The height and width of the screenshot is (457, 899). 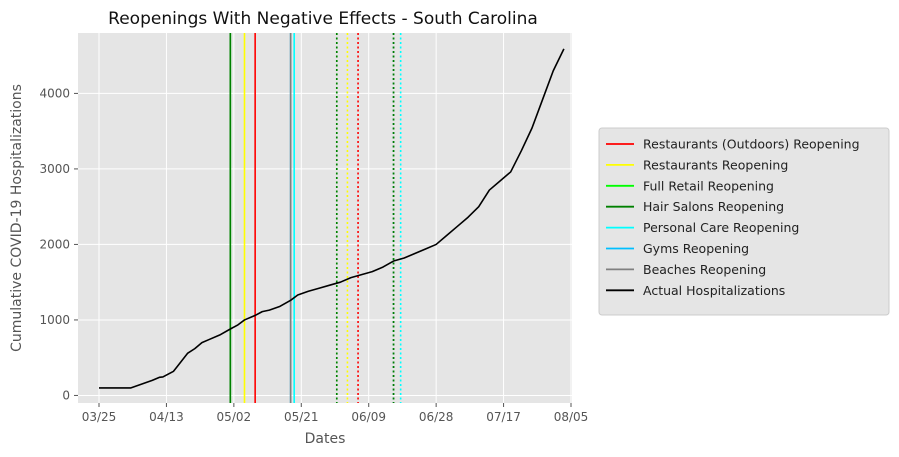 I want to click on y-axis-ticks: 0 1000 2000 3000 4000, so click(x=58, y=244).